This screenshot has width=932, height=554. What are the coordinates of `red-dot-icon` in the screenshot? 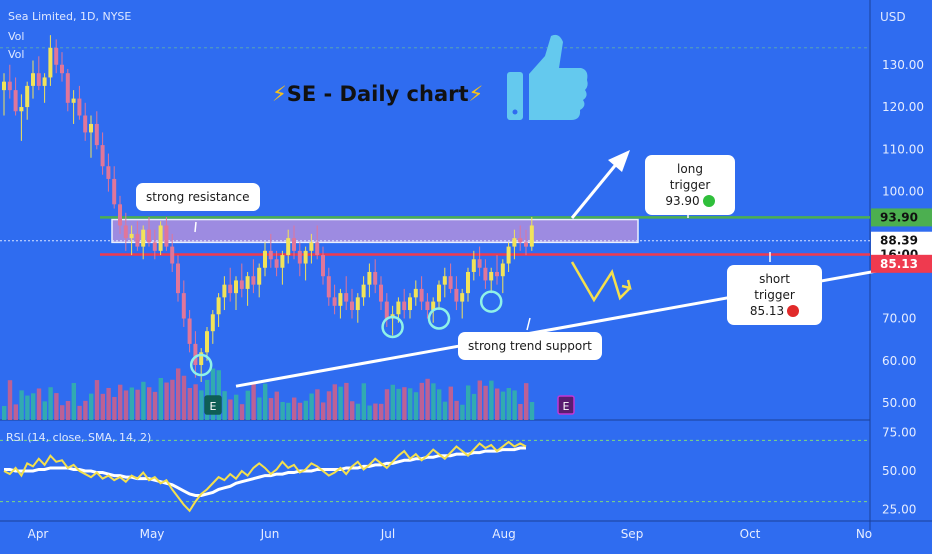 It's located at (793, 311).